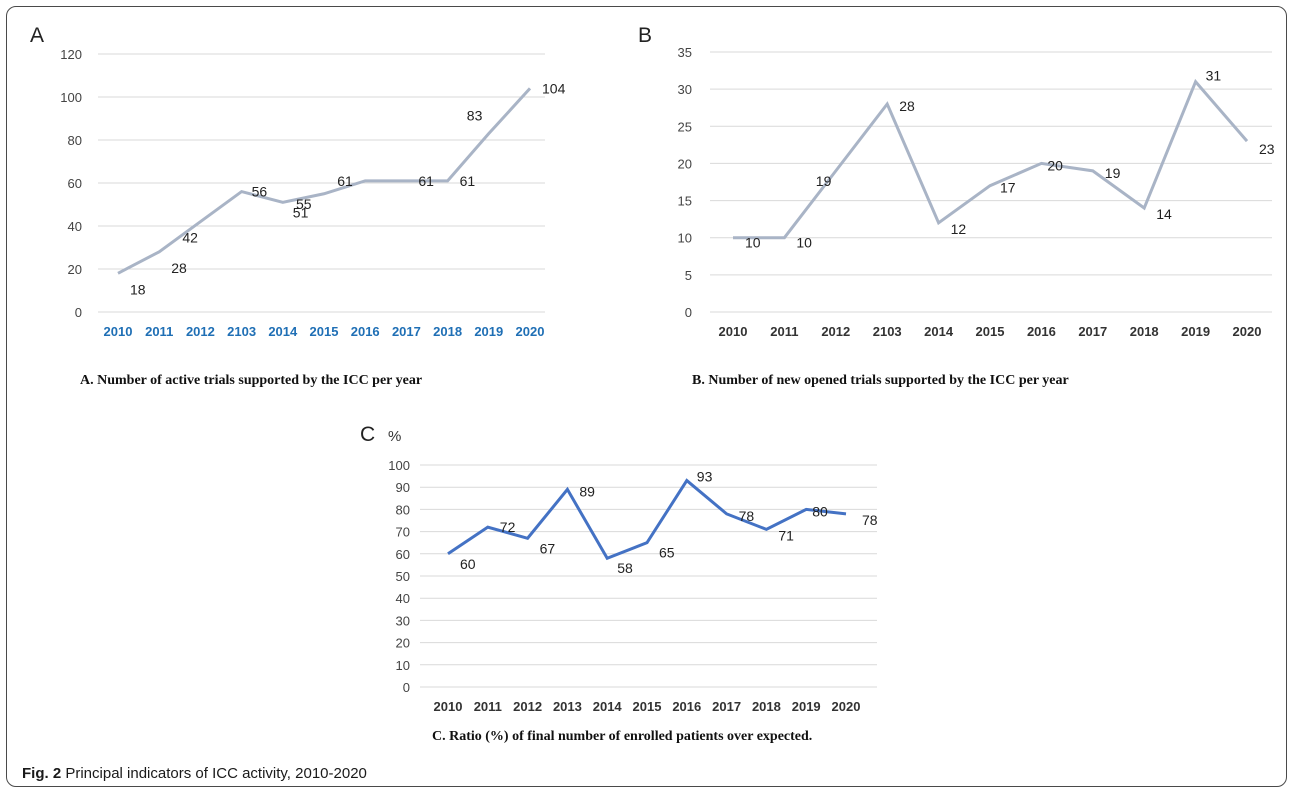 The height and width of the screenshot is (793, 1293). What do you see at coordinates (820, 511) in the screenshot?
I see `data-label: 80` at bounding box center [820, 511].